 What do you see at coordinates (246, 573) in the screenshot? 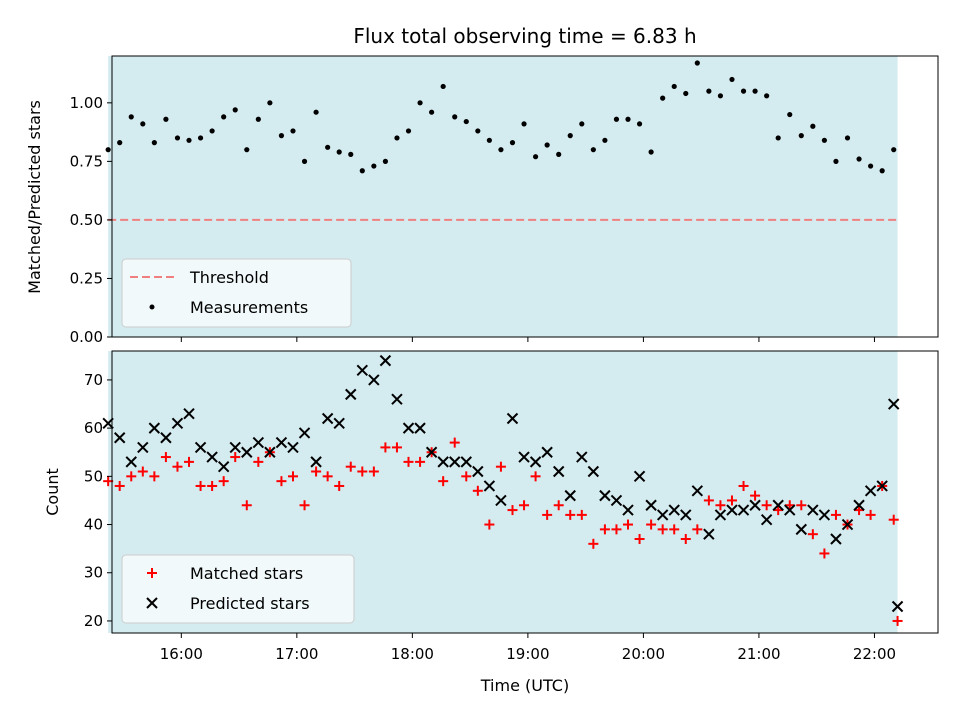
I see `legend-matched-label: Matched stars` at bounding box center [246, 573].